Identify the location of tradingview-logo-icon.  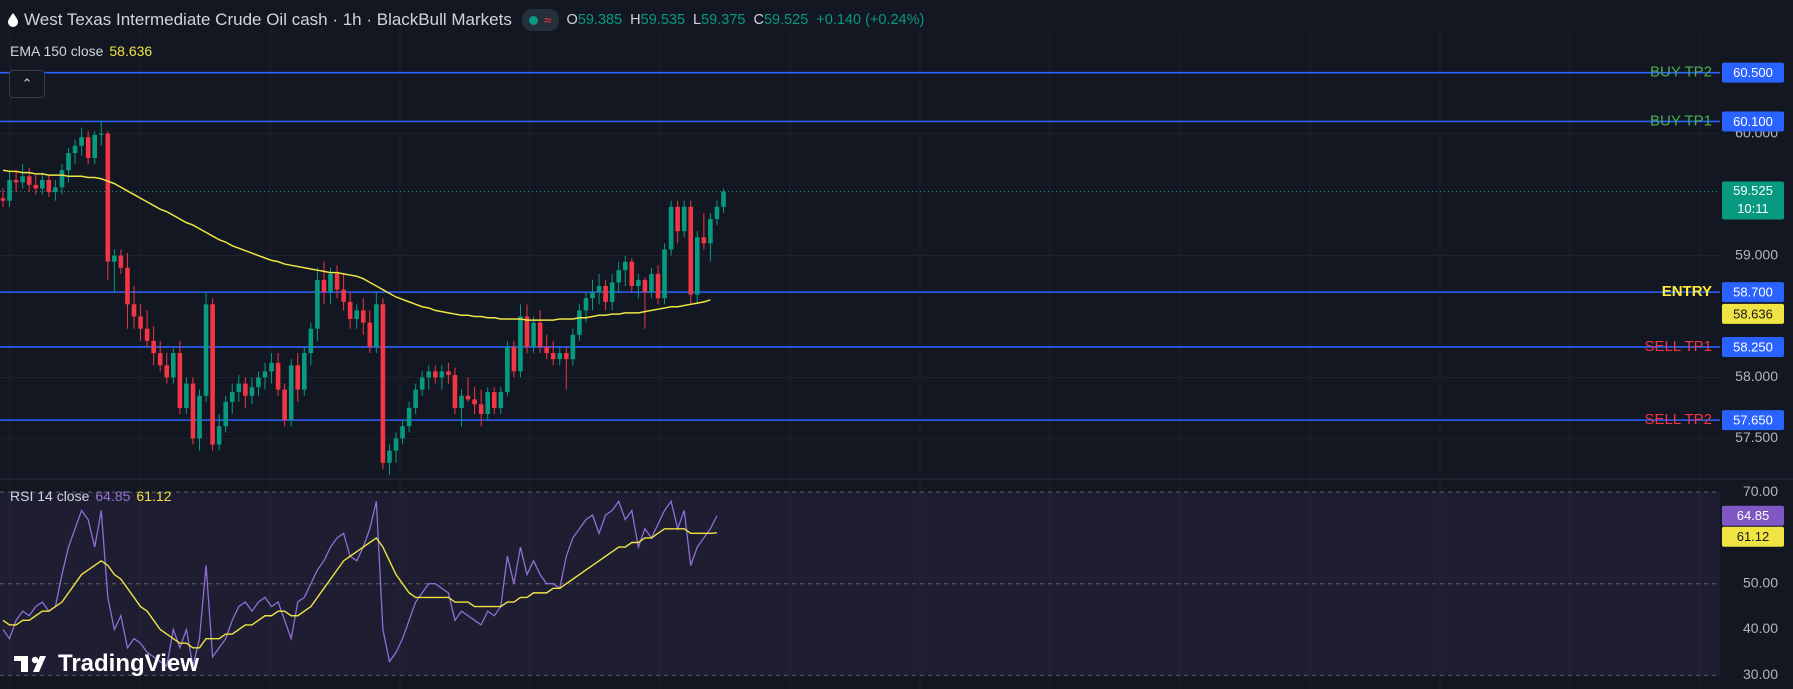
(30, 664).